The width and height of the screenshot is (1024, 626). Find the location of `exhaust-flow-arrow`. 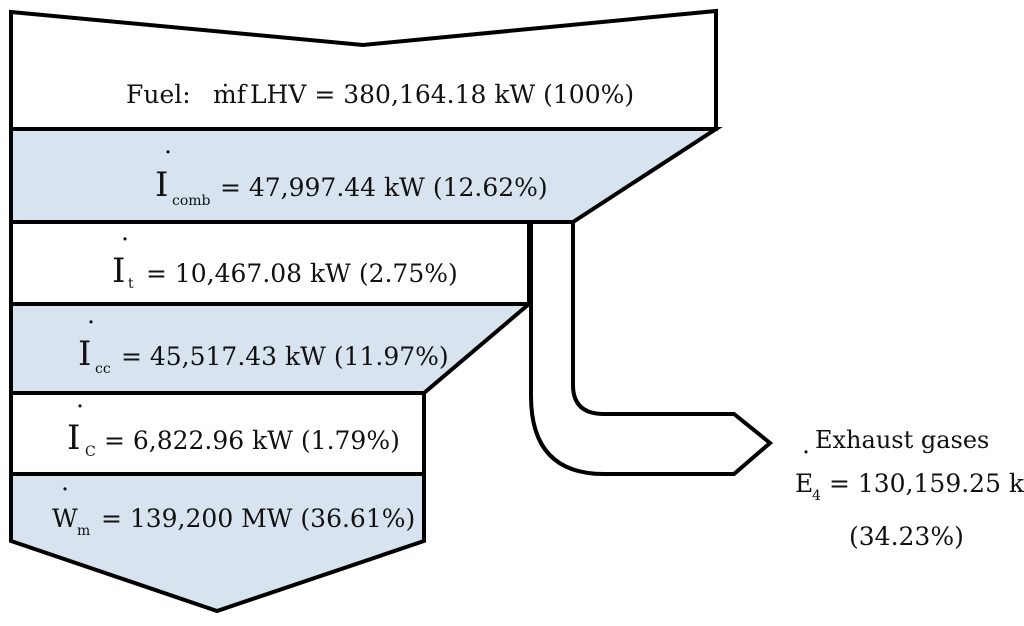

exhaust-flow-arrow is located at coordinates (651, 348).